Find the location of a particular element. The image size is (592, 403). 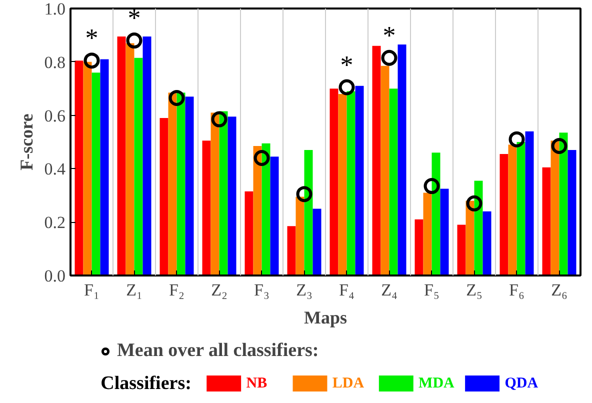

x-tick-label: F₃ is located at coordinates (262, 290).